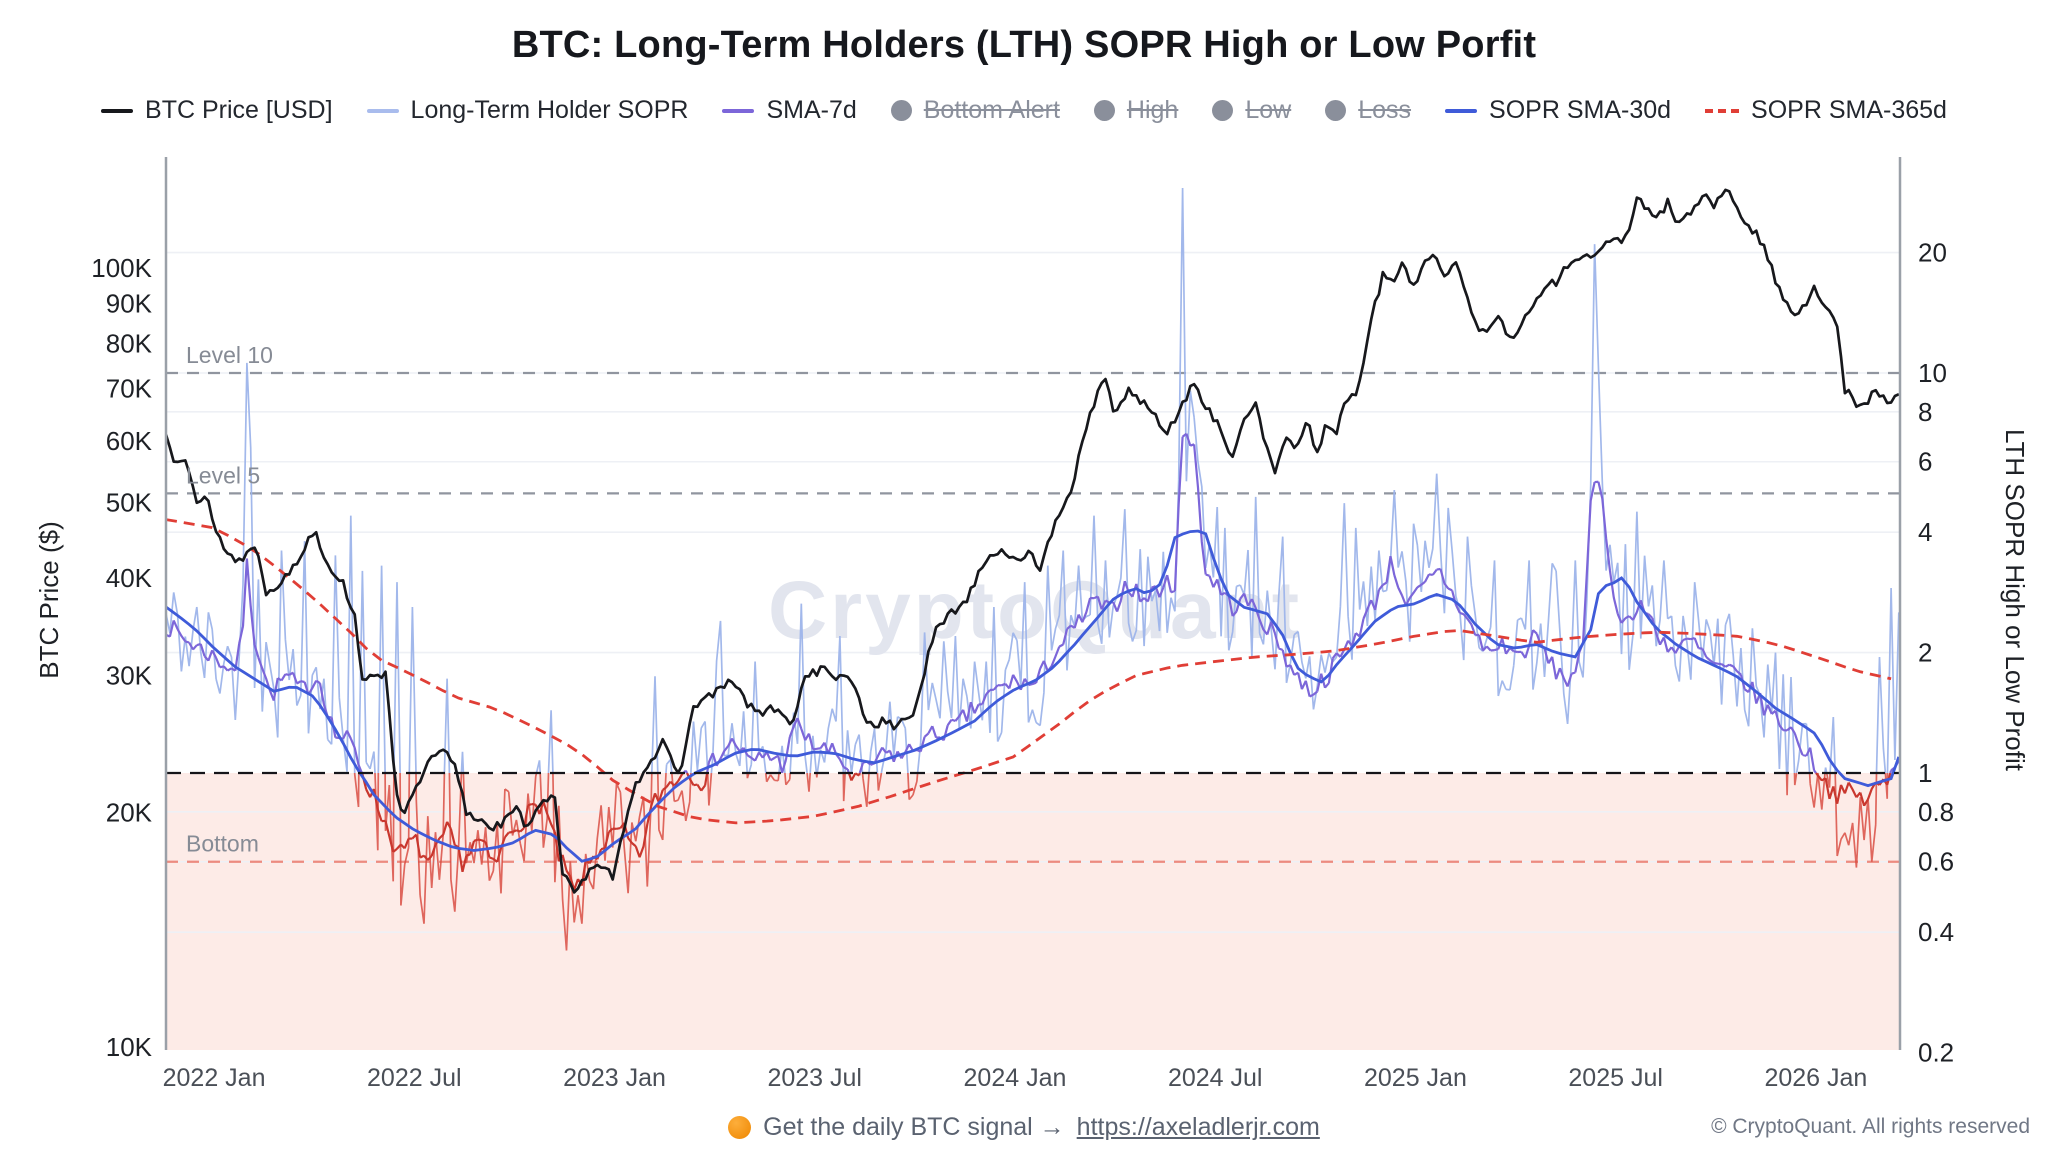 Image resolution: width=2048 pixels, height=1152 pixels. Describe the element at coordinates (991, 110) in the screenshot. I see `legend-label: Bottom Alert` at that location.